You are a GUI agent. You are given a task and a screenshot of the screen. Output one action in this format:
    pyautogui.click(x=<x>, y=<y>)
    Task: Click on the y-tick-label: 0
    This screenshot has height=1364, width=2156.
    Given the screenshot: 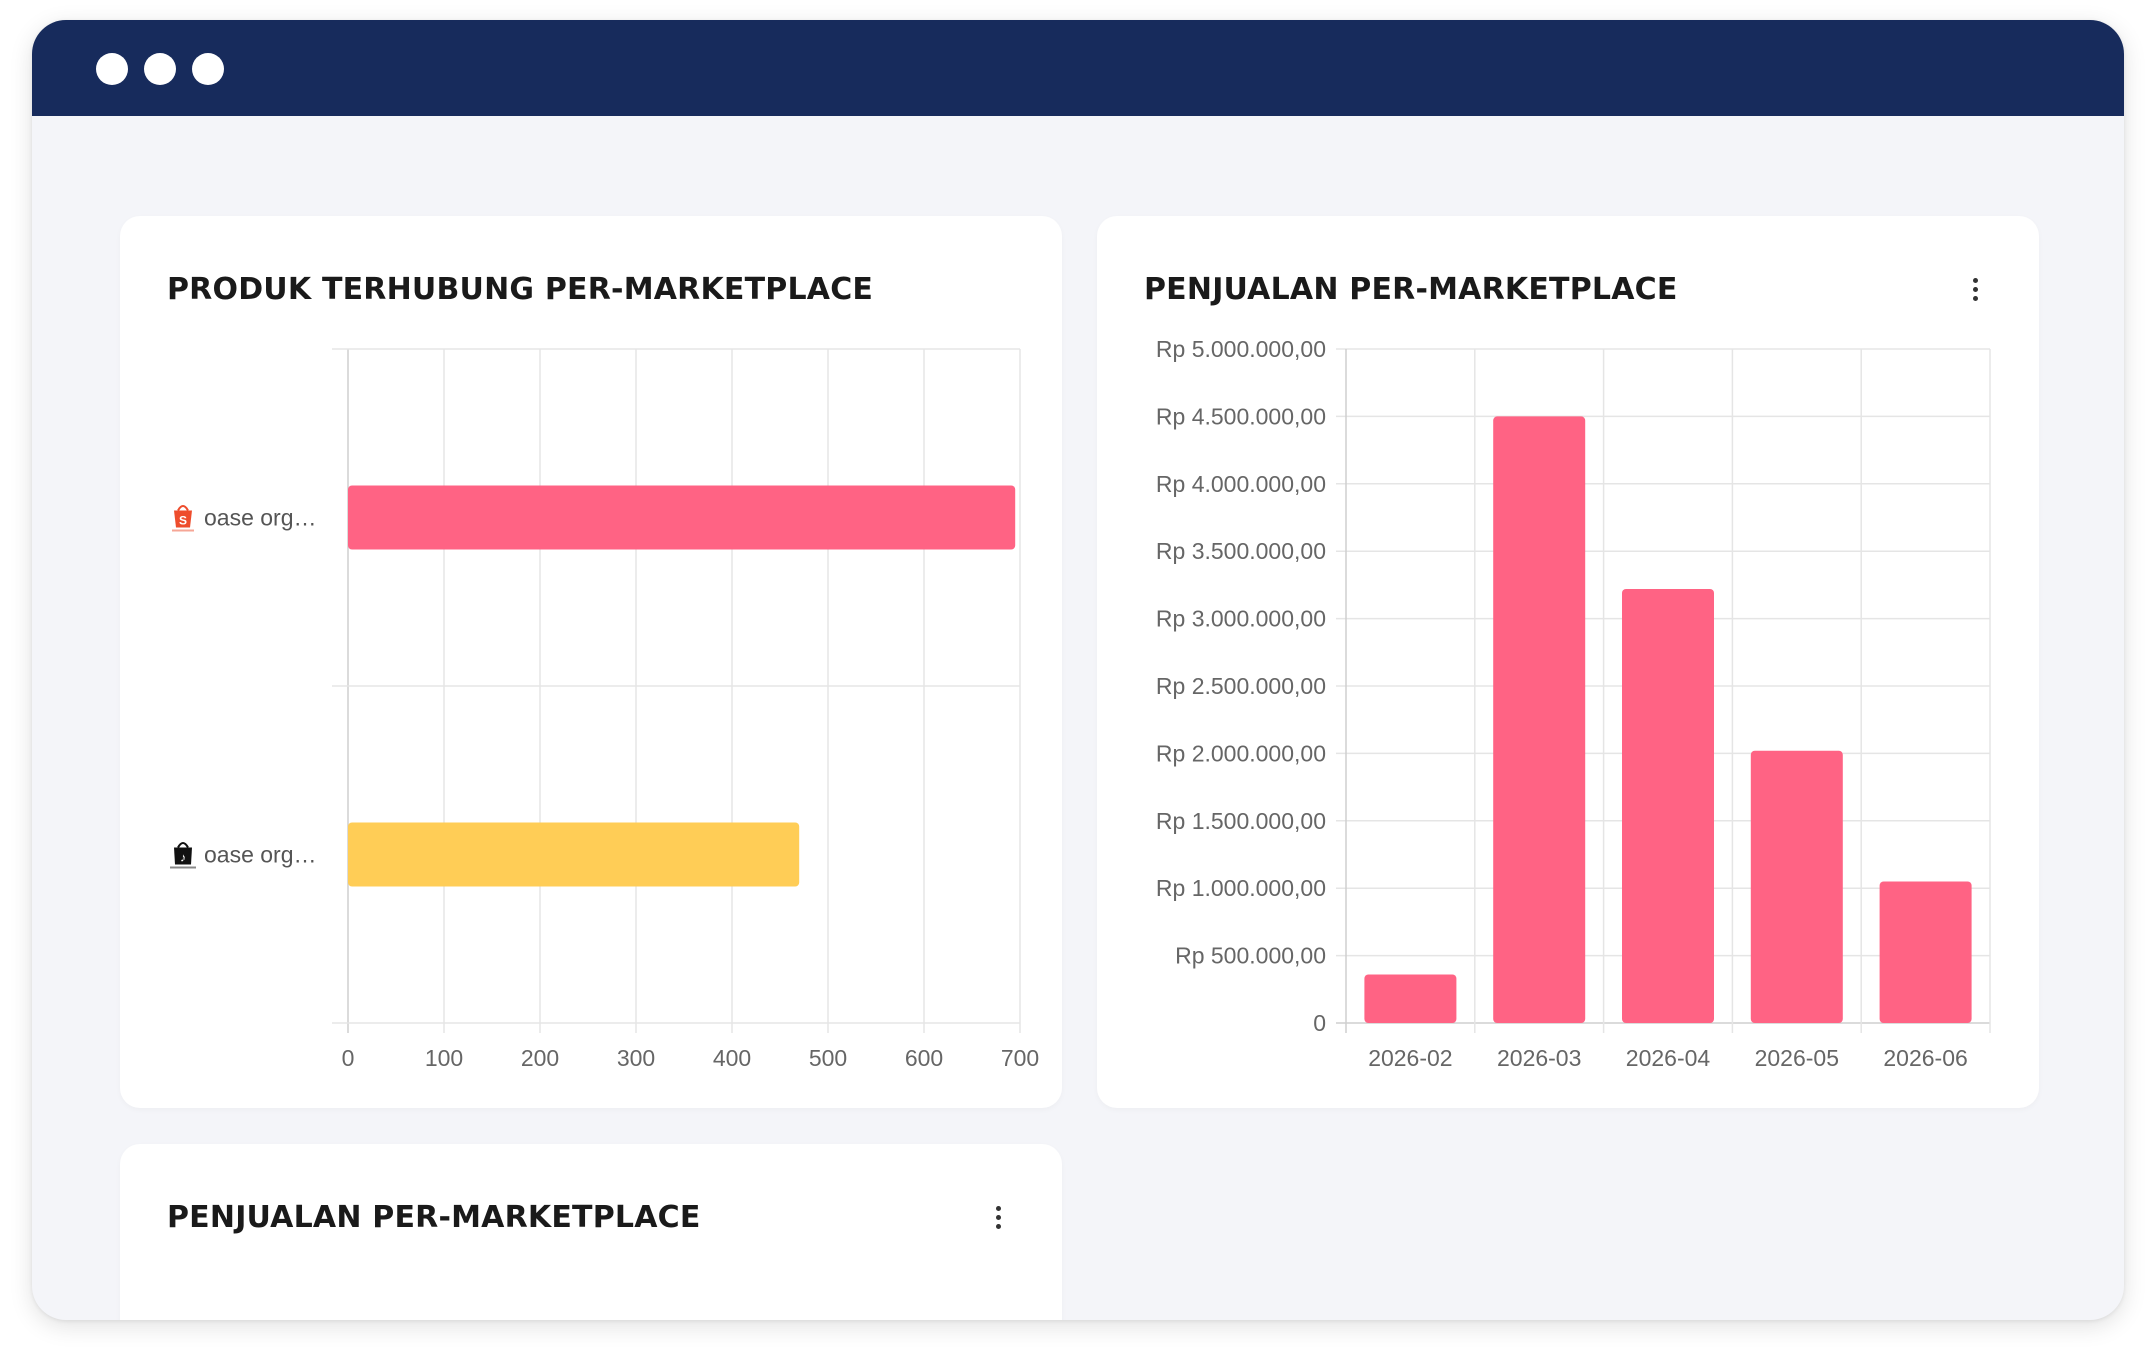 What is the action you would take?
    pyautogui.click(x=1319, y=1023)
    